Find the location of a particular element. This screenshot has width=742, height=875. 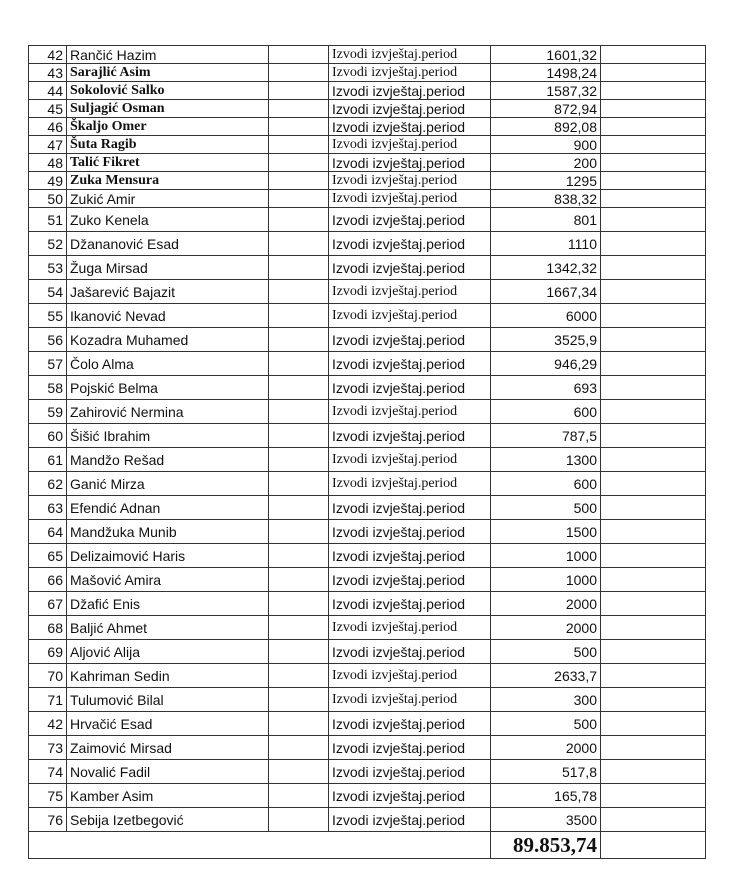

row-number: 53 is located at coordinates (47, 267).